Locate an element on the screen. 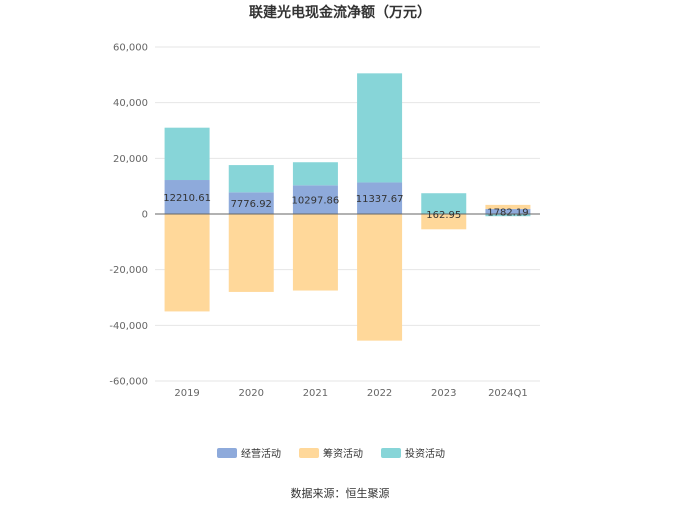 The height and width of the screenshot is (513, 680). legend: 经营活动 筹资活动 投资活动 is located at coordinates (331, 453).